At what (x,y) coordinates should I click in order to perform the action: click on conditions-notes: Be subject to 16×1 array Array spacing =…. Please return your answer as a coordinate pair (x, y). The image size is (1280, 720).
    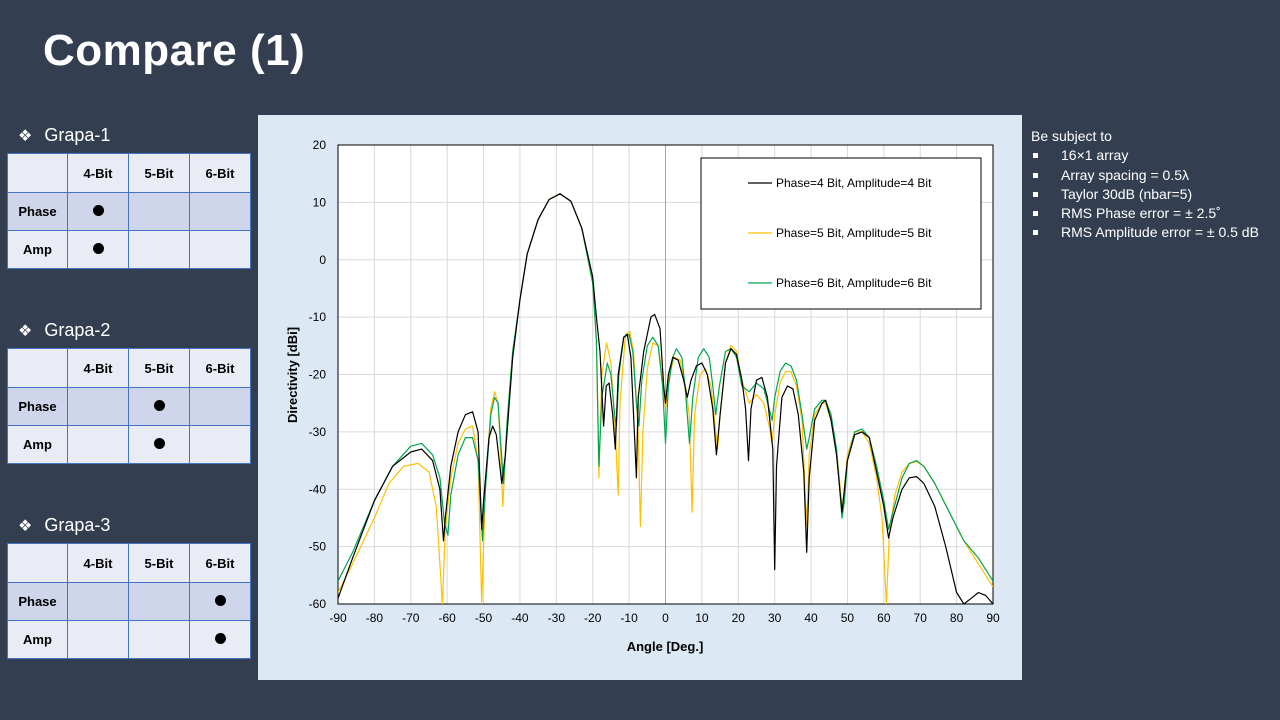
    Looking at the image, I should click on (1145, 185).